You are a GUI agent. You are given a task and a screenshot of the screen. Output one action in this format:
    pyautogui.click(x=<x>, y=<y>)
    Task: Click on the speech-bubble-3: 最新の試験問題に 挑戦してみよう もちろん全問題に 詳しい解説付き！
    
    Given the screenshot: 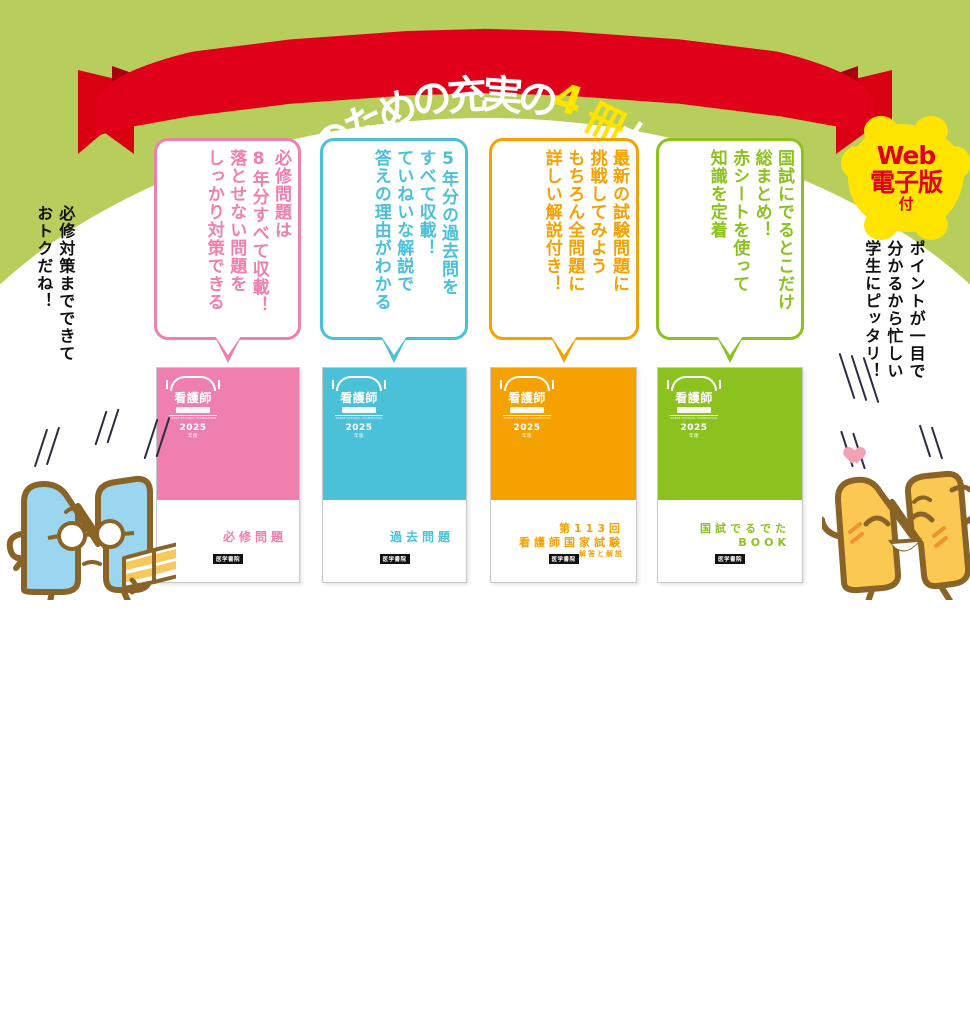 What is the action you would take?
    pyautogui.click(x=564, y=250)
    